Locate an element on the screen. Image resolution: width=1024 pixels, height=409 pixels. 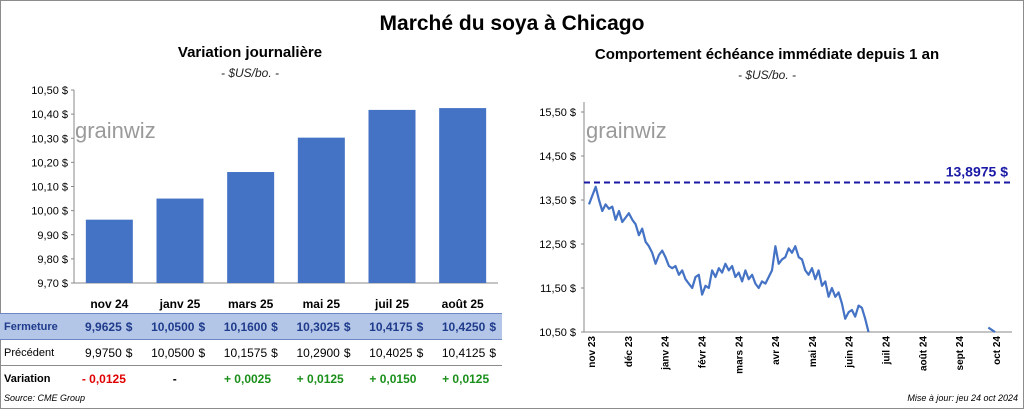
row-label: Précédent is located at coordinates (35, 352).